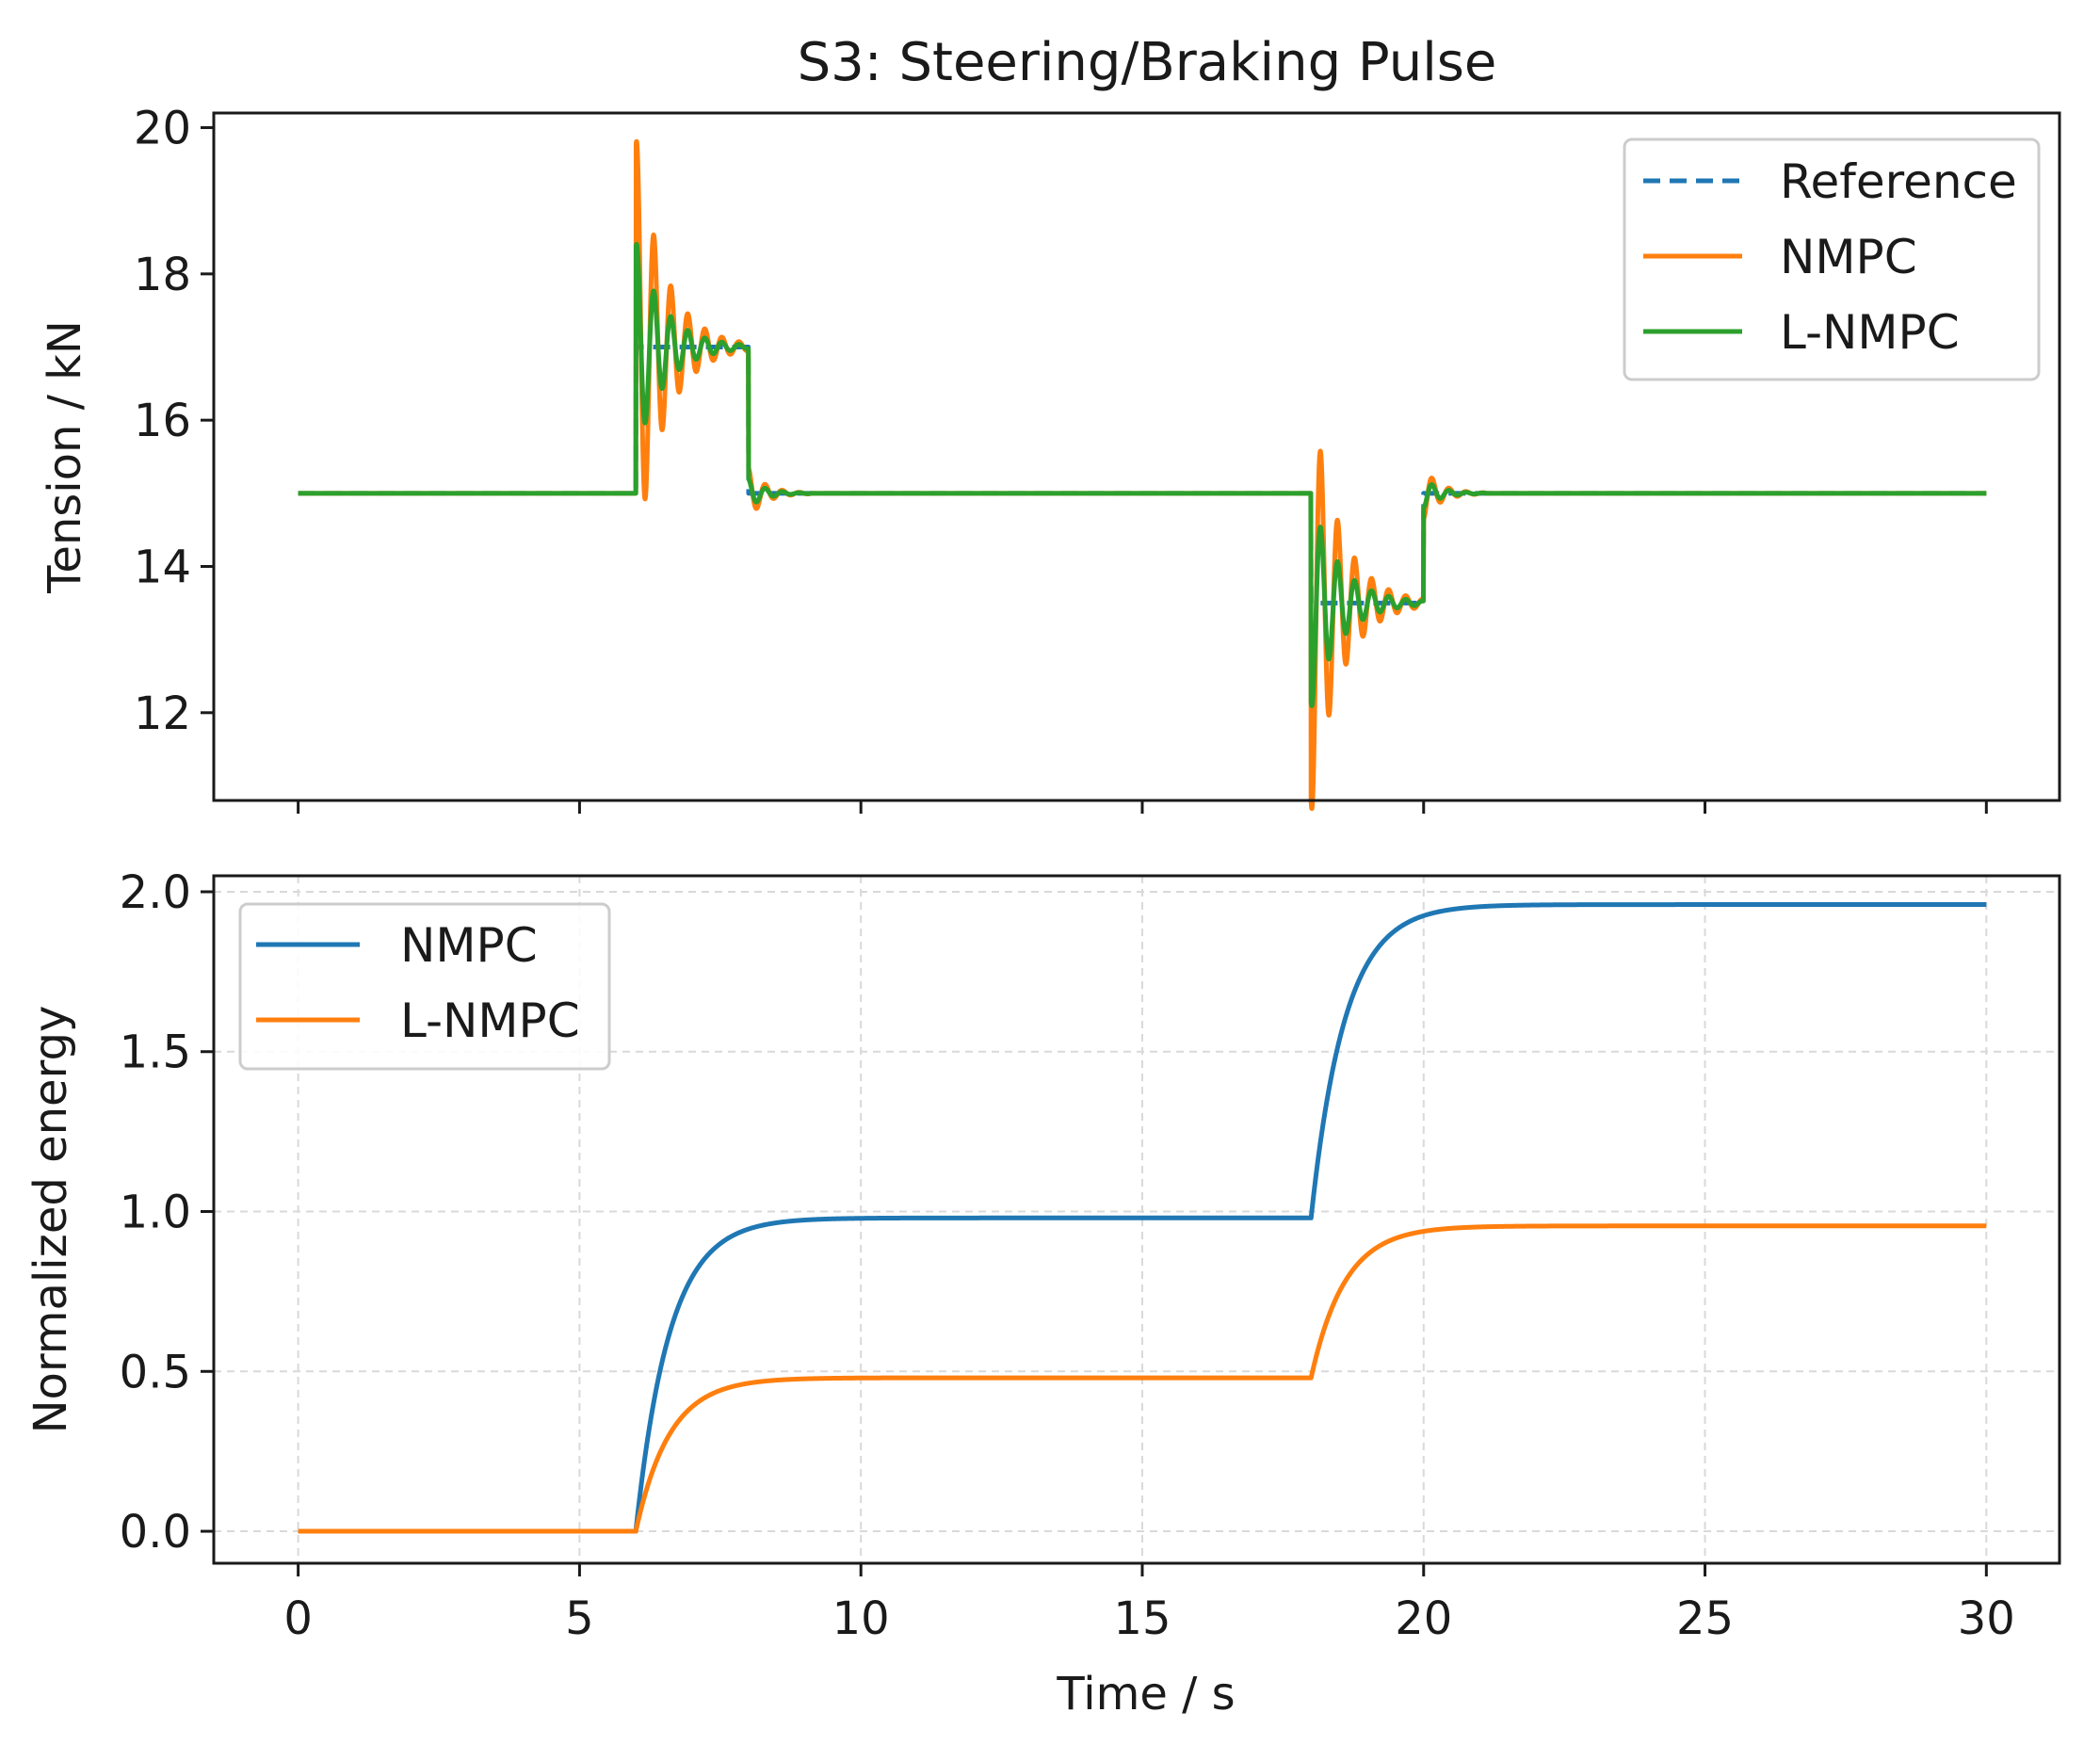 The image size is (2100, 1745). What do you see at coordinates (162, 129) in the screenshot?
I see `tension-y-tick-label: 20` at bounding box center [162, 129].